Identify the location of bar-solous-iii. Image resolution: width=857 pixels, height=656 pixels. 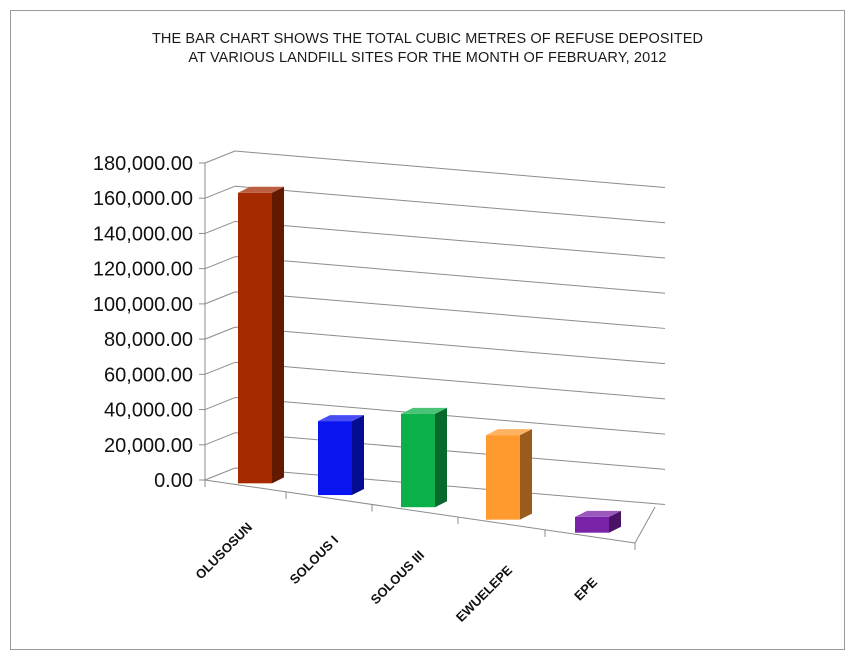
(418, 460).